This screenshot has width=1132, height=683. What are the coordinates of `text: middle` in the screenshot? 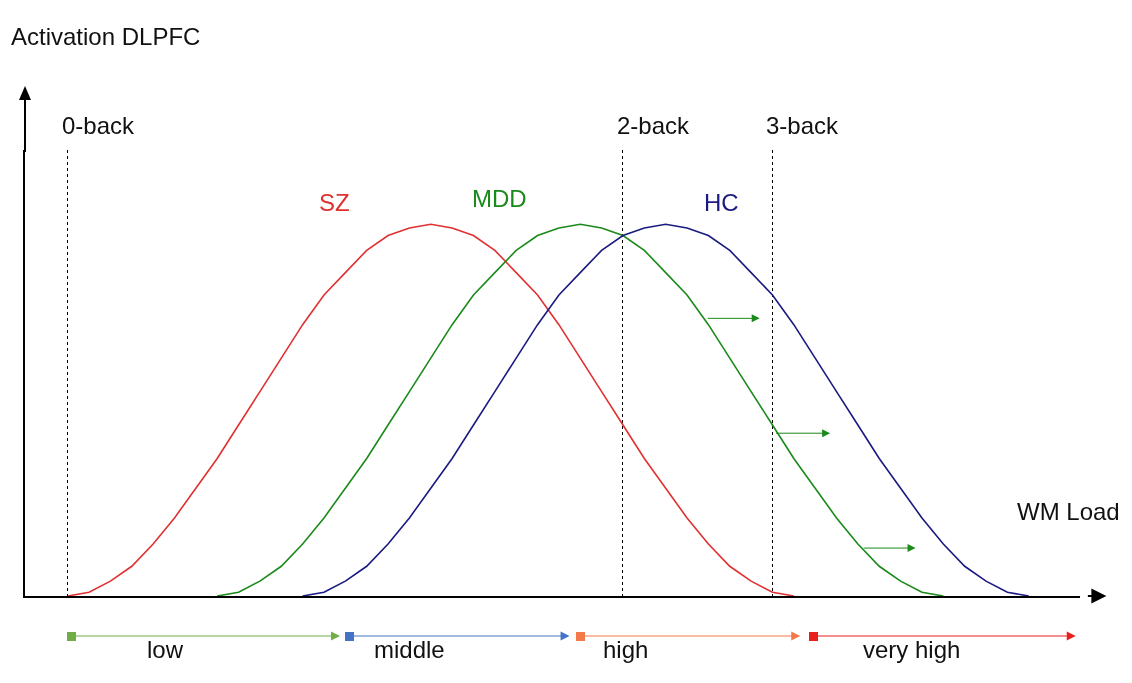 It's located at (409, 649).